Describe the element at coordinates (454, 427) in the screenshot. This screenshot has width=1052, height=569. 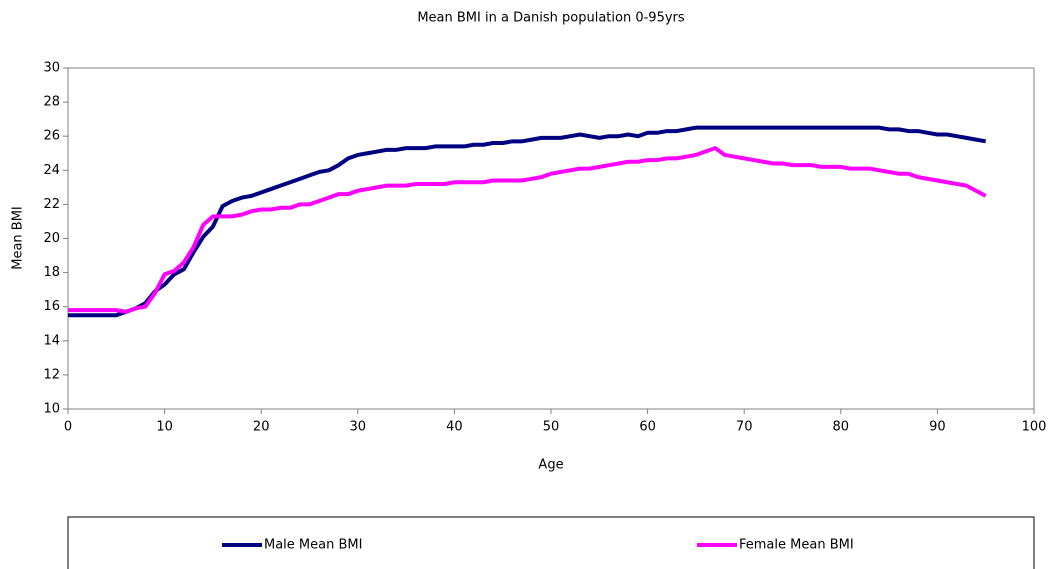
I see `x-tick-label: 40` at that location.